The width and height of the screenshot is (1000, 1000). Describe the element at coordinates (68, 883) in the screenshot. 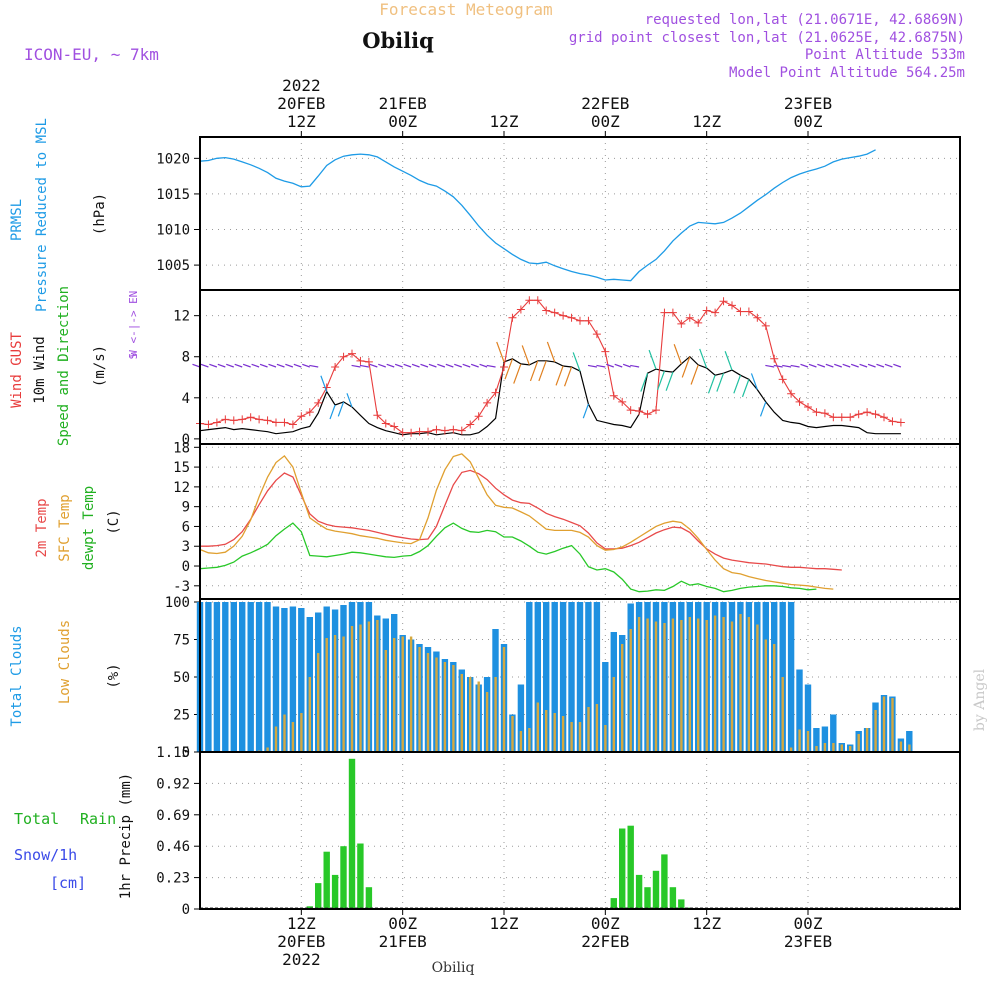

I see `snow-unit: [cm]` at that location.